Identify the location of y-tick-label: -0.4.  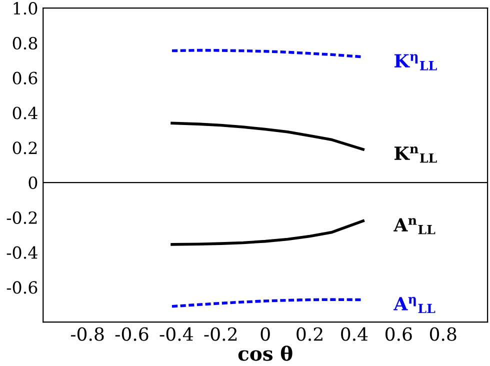
(22, 252).